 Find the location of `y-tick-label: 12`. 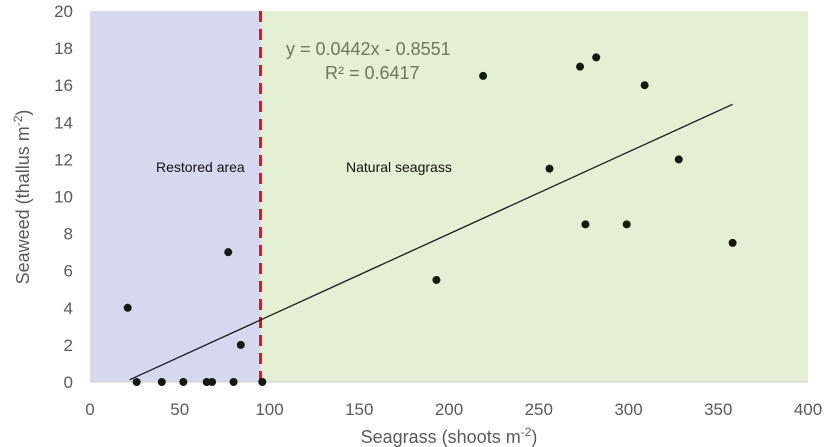

y-tick-label: 12 is located at coordinates (63, 159).